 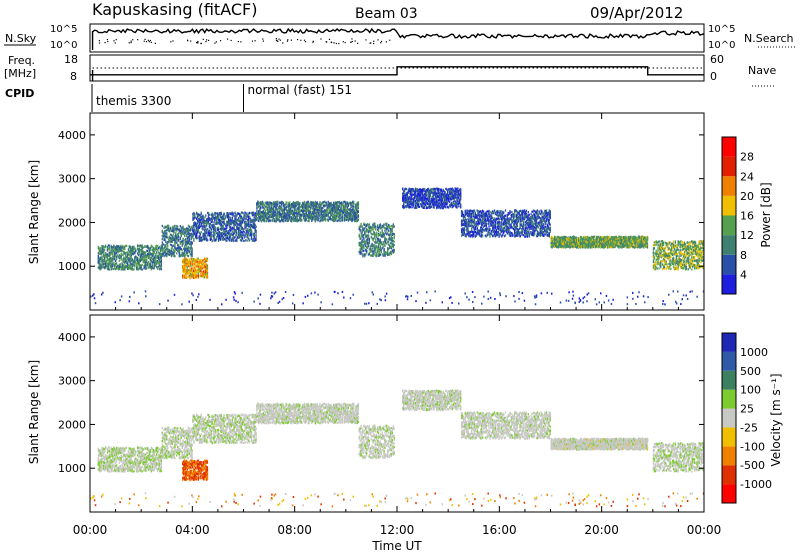 I want to click on nsearch-label: N.Search, so click(x=769, y=38).